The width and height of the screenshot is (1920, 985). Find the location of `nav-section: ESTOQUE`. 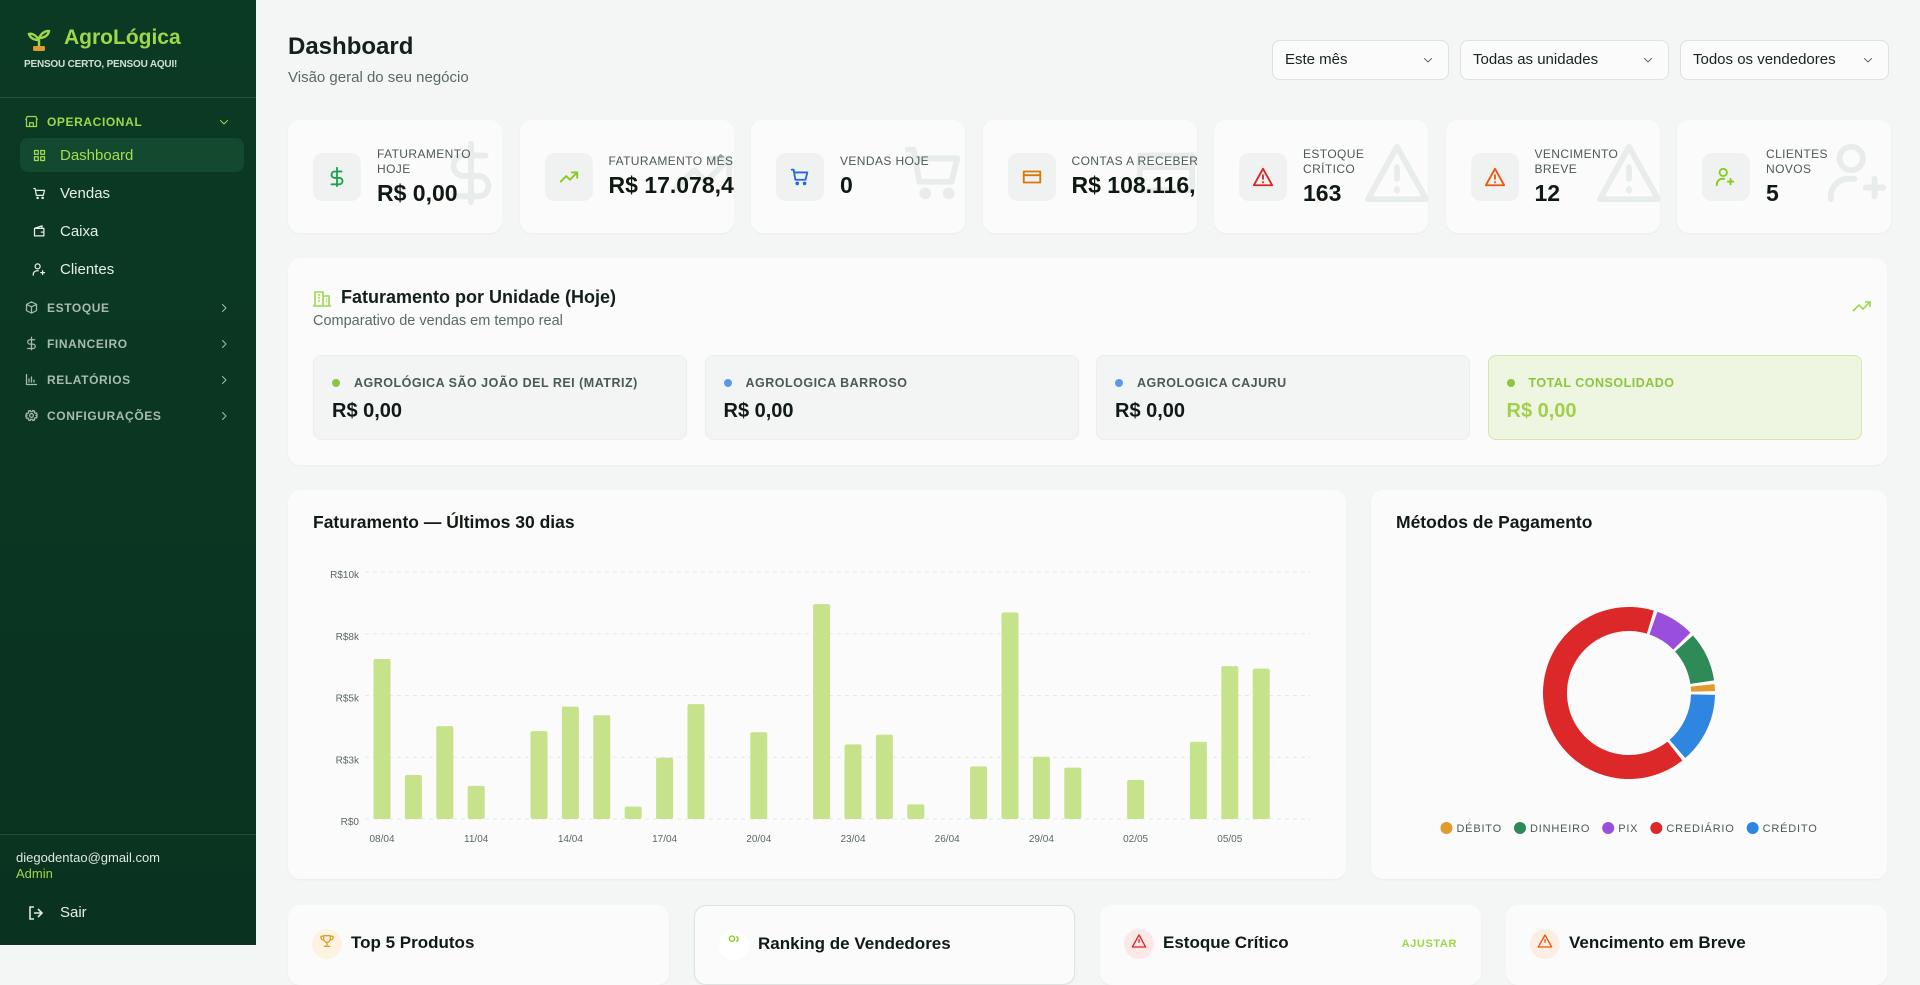

nav-section: ESTOQUE is located at coordinates (78, 308).